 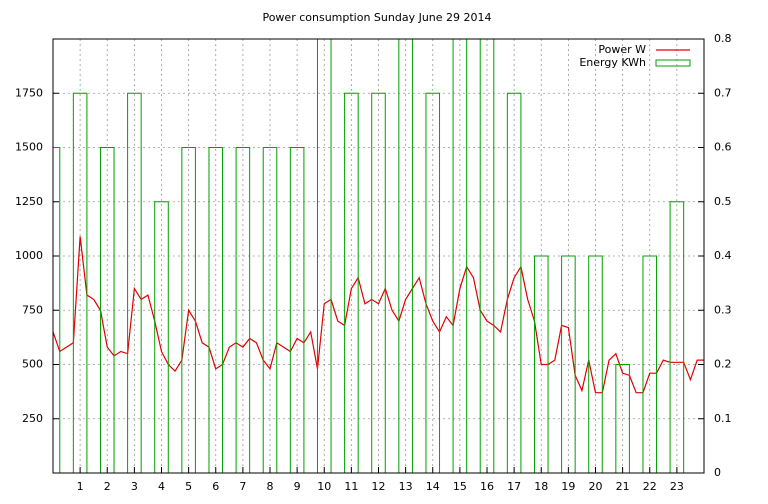 I want to click on x-tick-label: 6, so click(x=215, y=486).